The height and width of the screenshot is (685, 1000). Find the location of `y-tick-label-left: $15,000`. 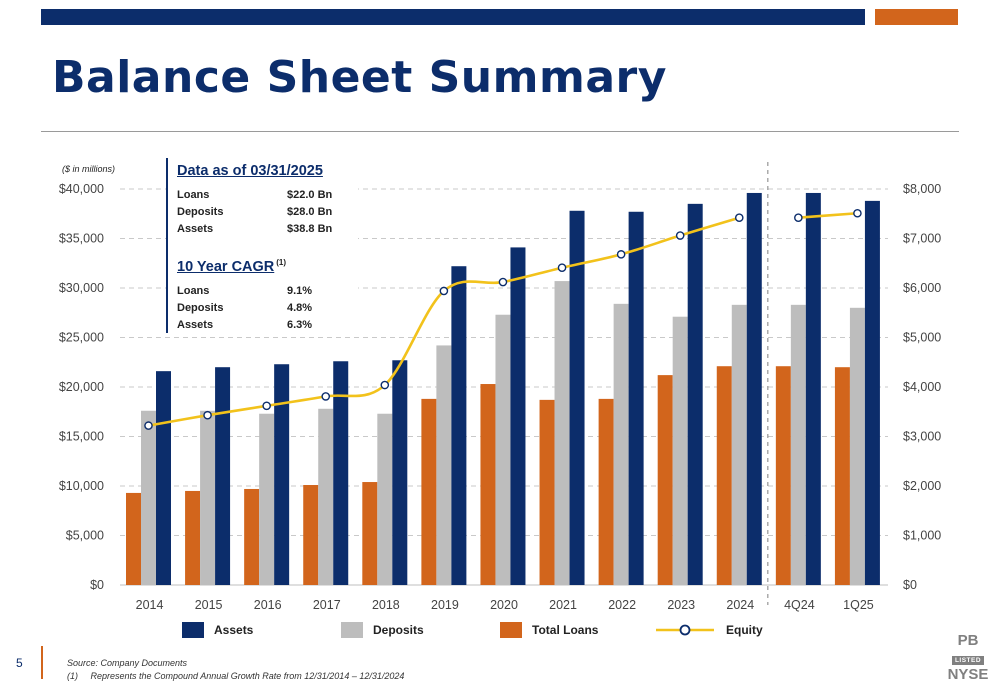

y-tick-label-left: $15,000 is located at coordinates (81, 437).